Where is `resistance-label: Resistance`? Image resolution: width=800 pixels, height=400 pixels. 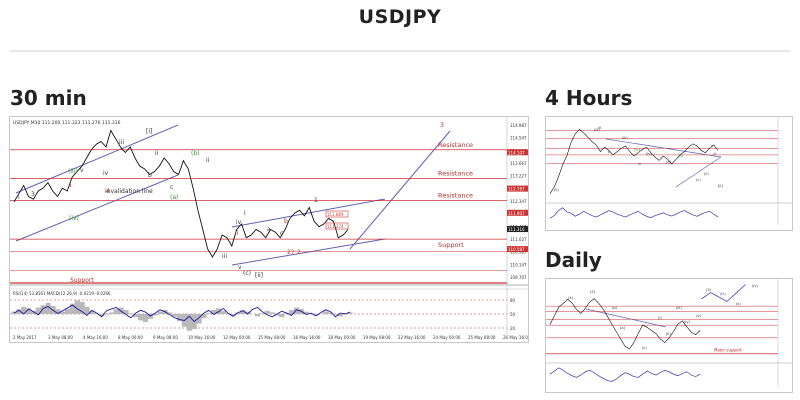
resistance-label: Resistance is located at coordinates (455, 145).